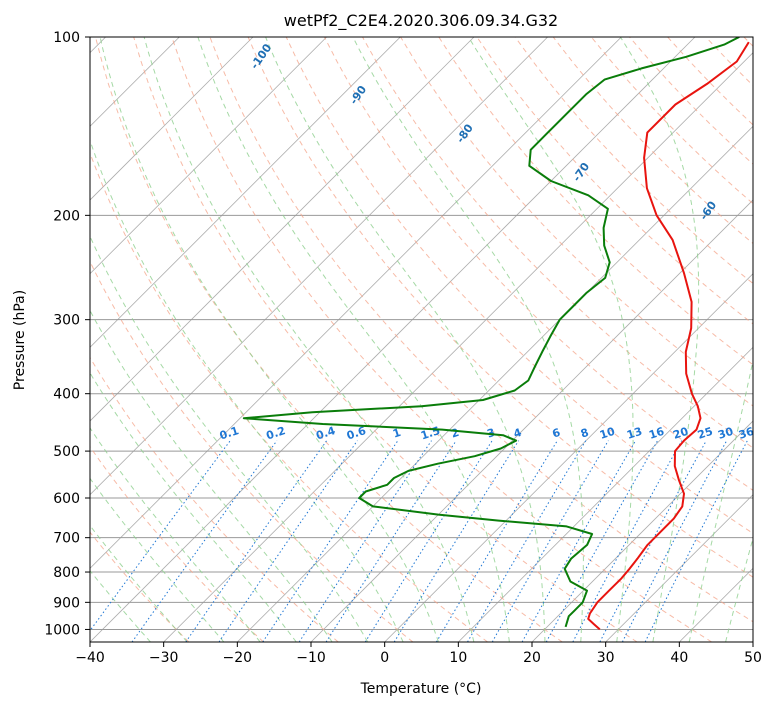 Image resolution: width=775 pixels, height=708 pixels. Describe the element at coordinates (753, 658) in the screenshot. I see `x-tick-label: 50` at that location.